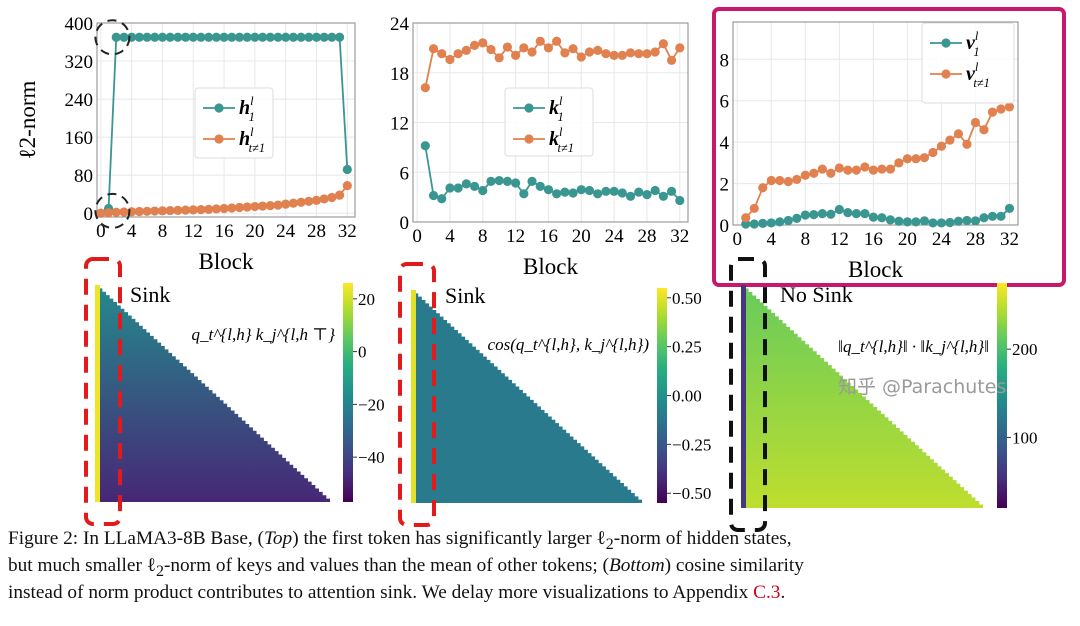 This screenshot has width=1080, height=626. I want to click on legend-label: hl t≠1, so click(252, 140).